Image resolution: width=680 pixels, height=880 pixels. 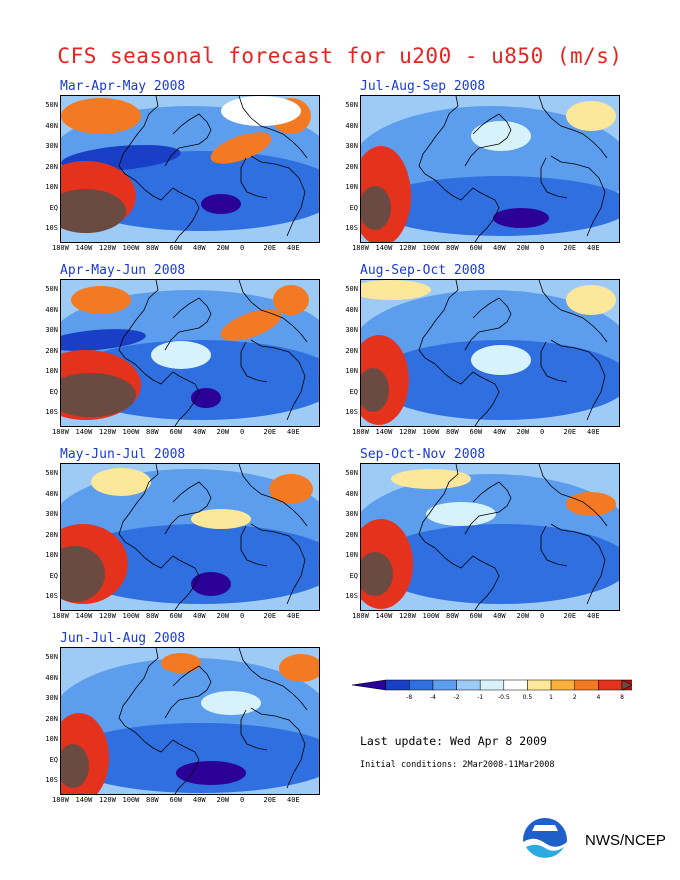 I want to click on colorbar-label: -0.5, so click(x=504, y=697).